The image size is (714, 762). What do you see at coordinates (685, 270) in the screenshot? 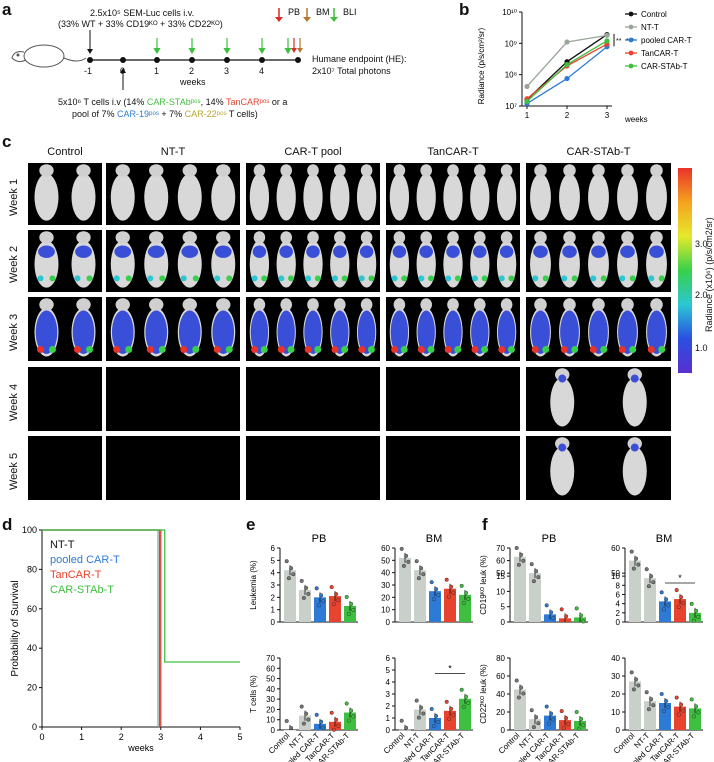
I see `colorbar` at bounding box center [685, 270].